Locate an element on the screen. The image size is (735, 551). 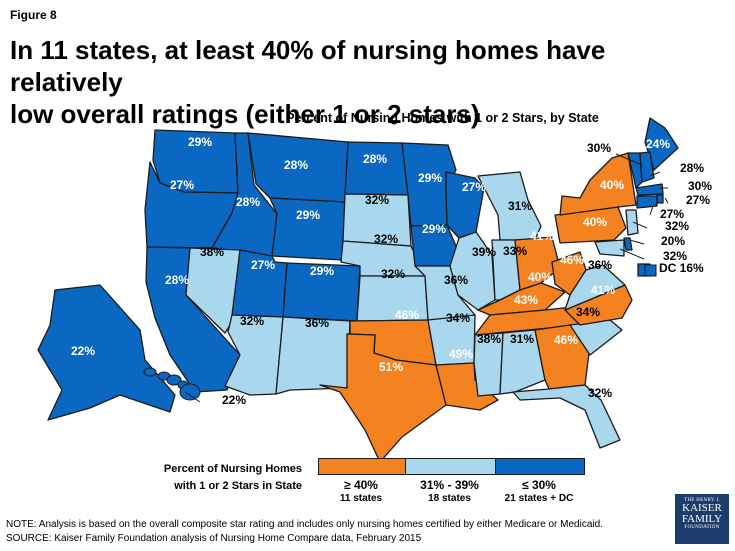
state-label-fl: 32% is located at coordinates (600, 393).